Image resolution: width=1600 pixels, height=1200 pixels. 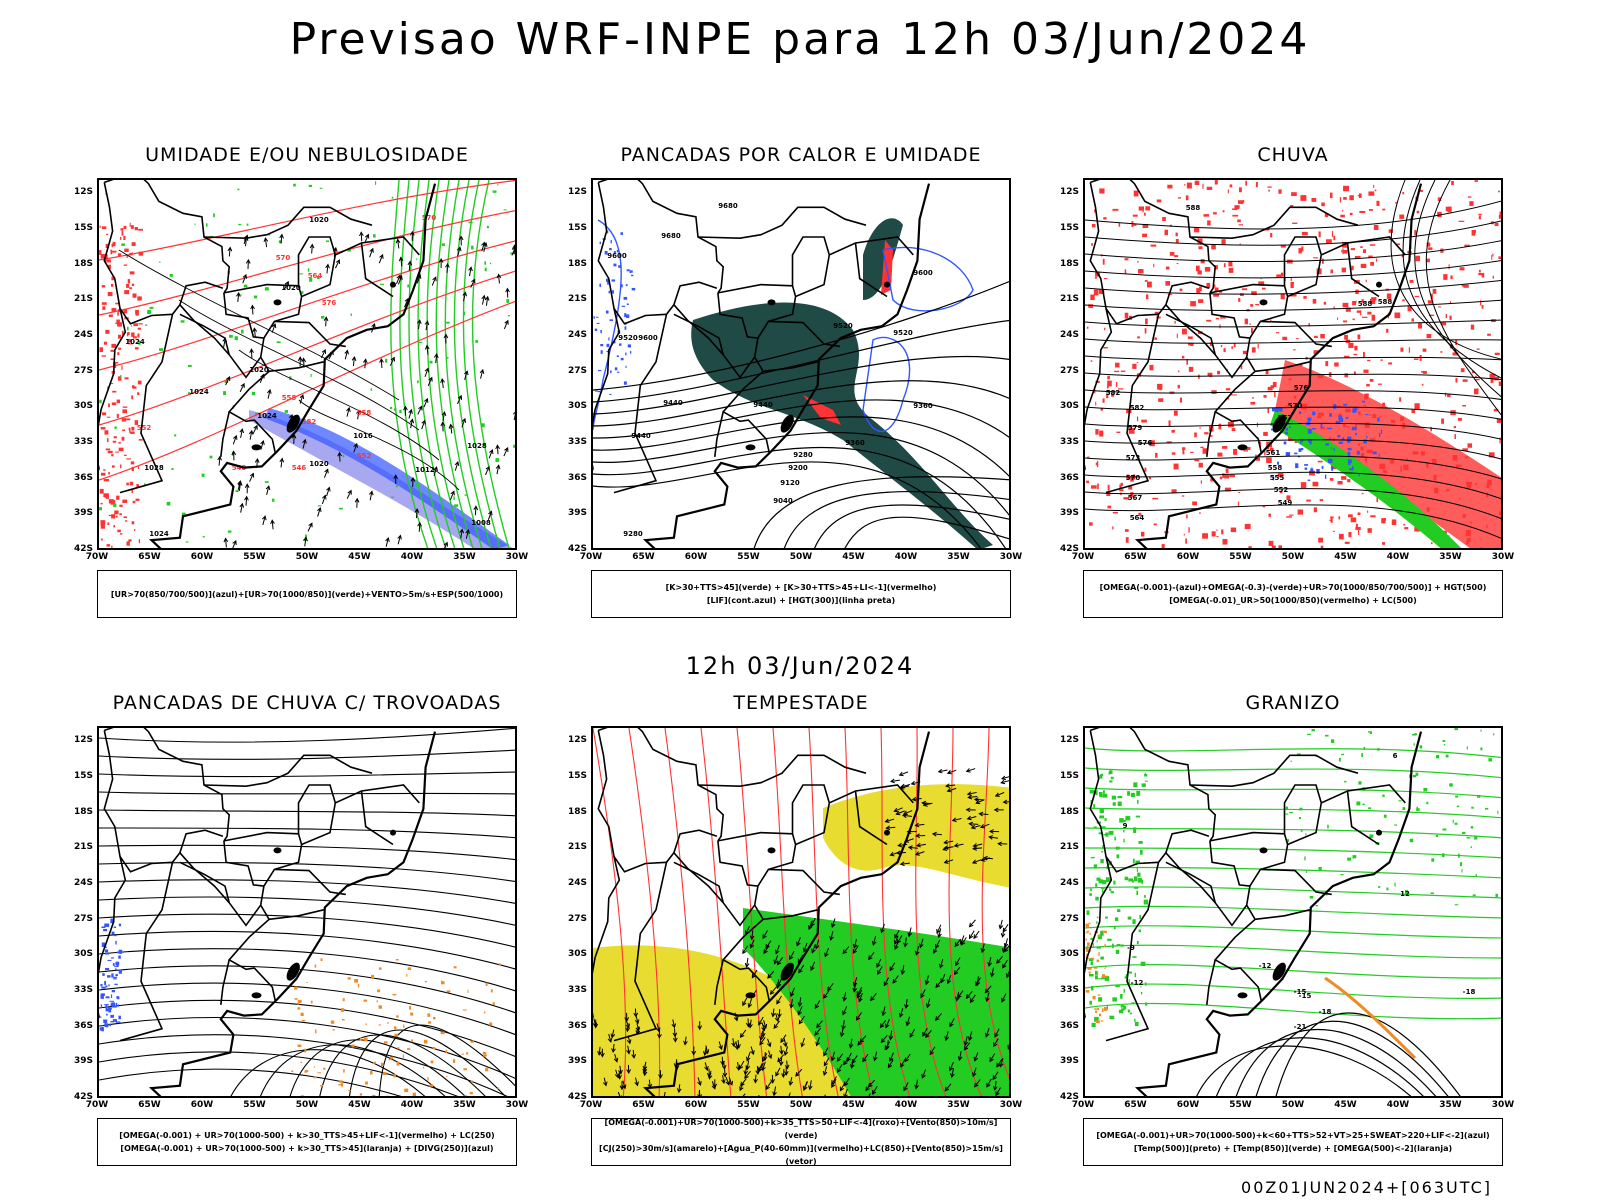 What do you see at coordinates (790, 483) in the screenshot?
I see `svg-text: 9120` at bounding box center [790, 483].